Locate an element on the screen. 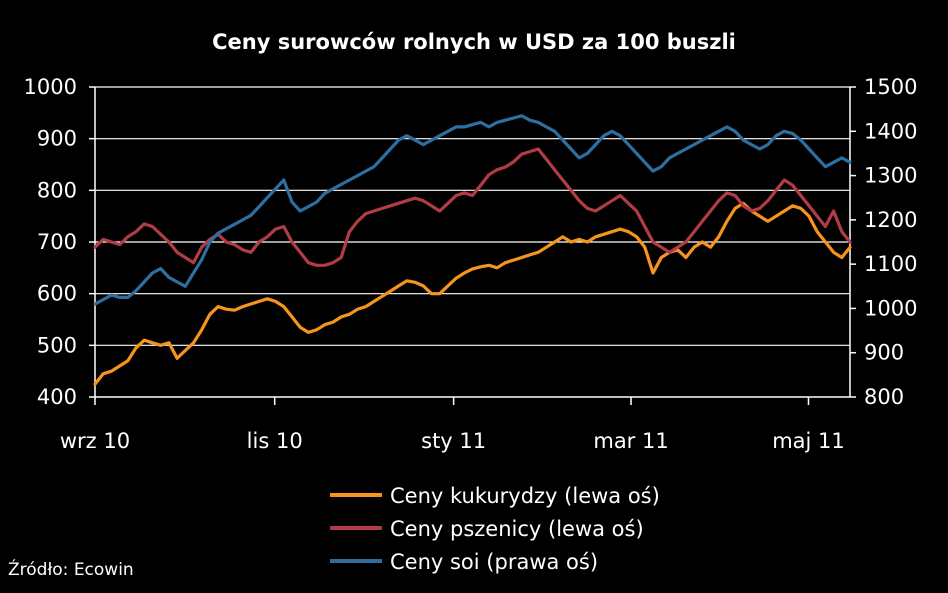  left-tick-label: 400 is located at coordinates (57, 397).